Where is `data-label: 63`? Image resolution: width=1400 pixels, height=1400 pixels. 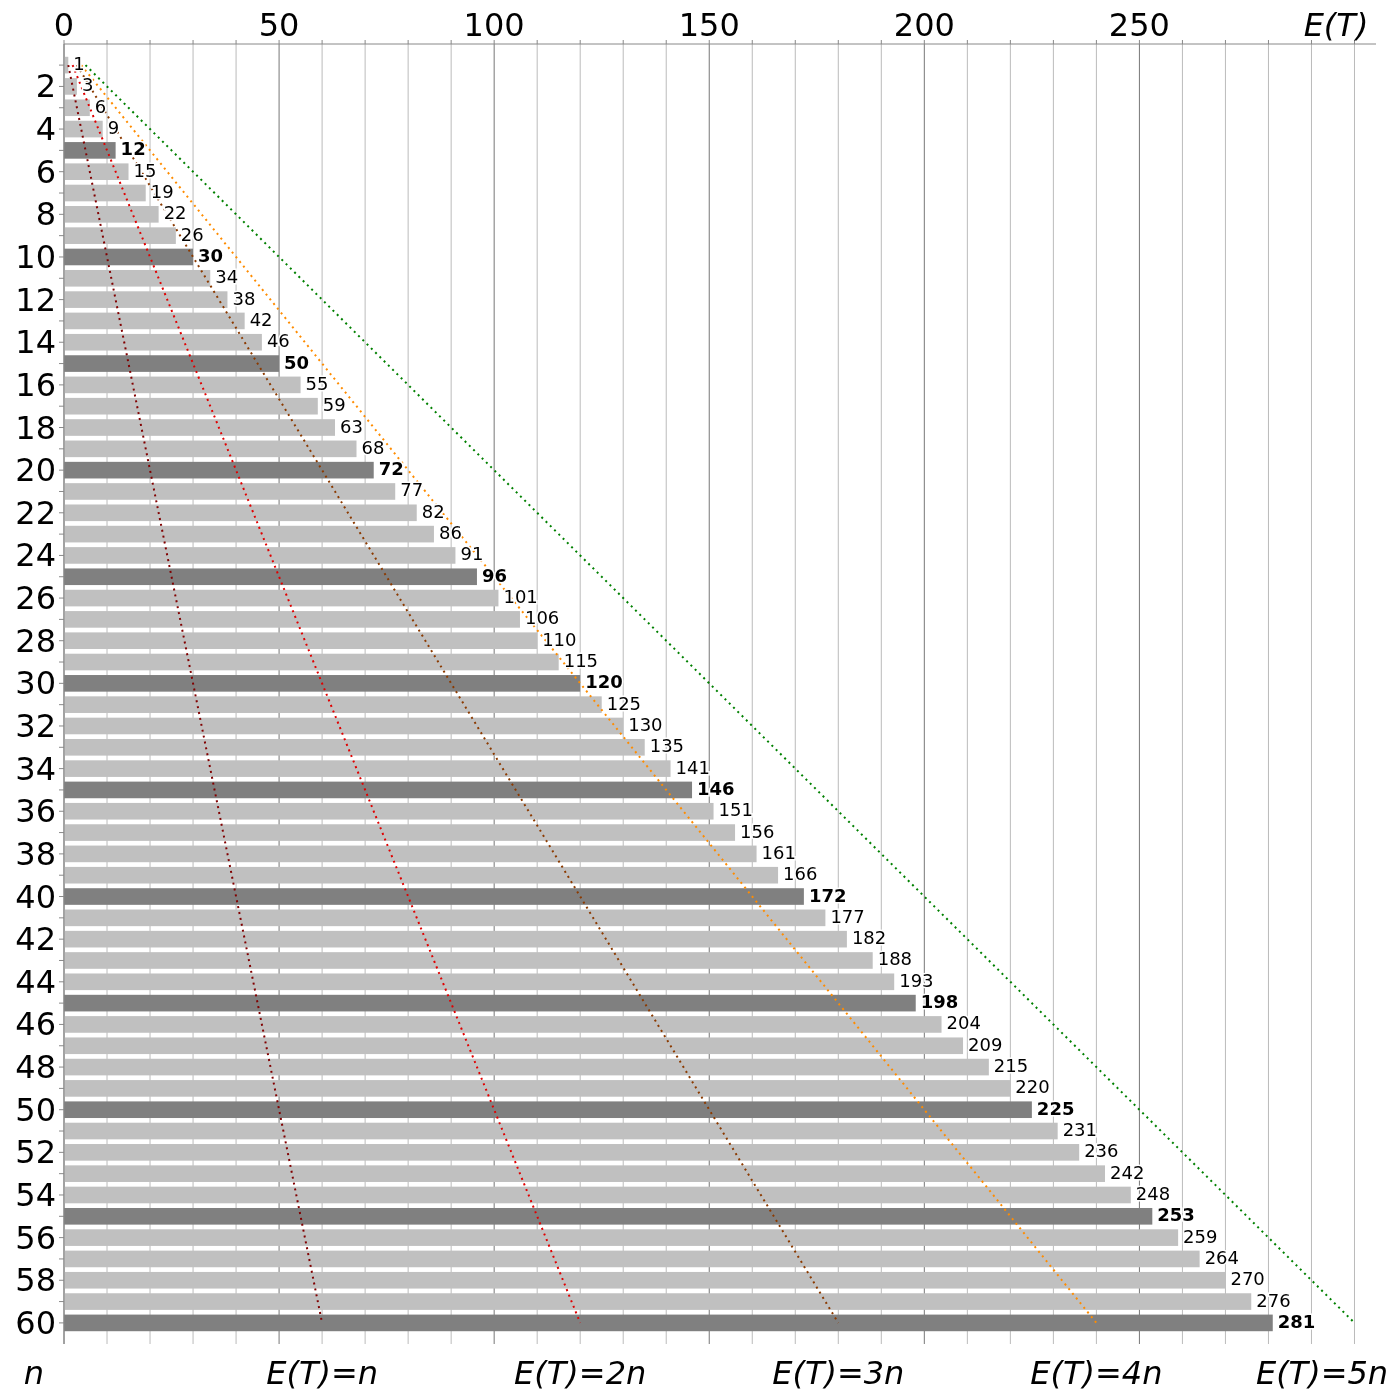 data-label: 63 is located at coordinates (351, 426).